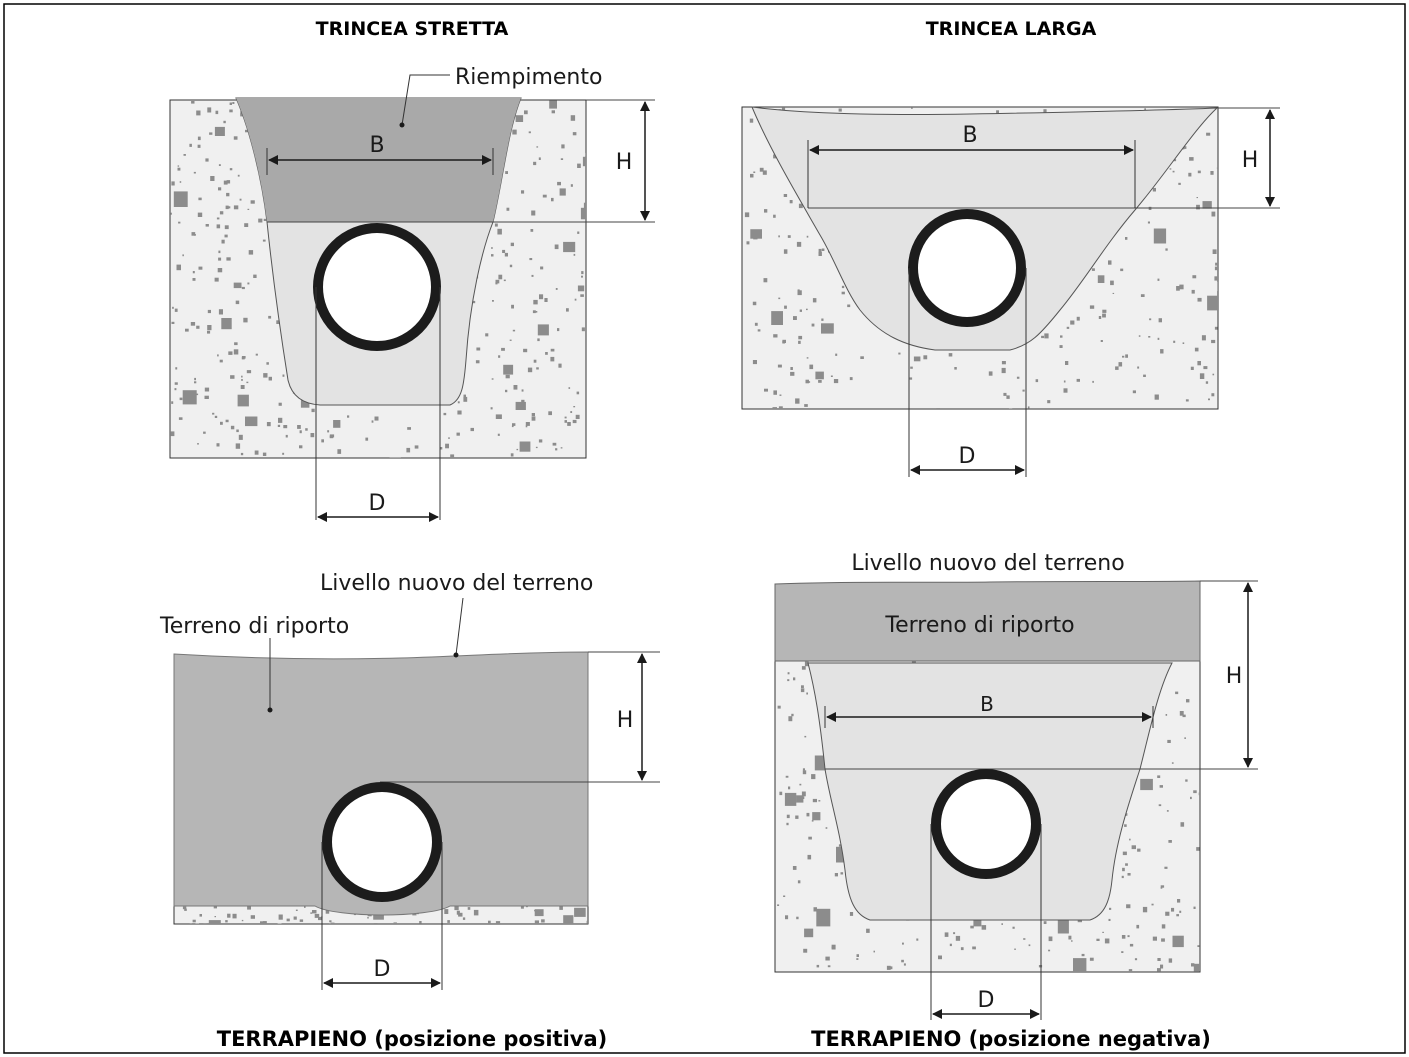  What do you see at coordinates (969, 135) in the screenshot?
I see `label-B-wide: B` at bounding box center [969, 135].